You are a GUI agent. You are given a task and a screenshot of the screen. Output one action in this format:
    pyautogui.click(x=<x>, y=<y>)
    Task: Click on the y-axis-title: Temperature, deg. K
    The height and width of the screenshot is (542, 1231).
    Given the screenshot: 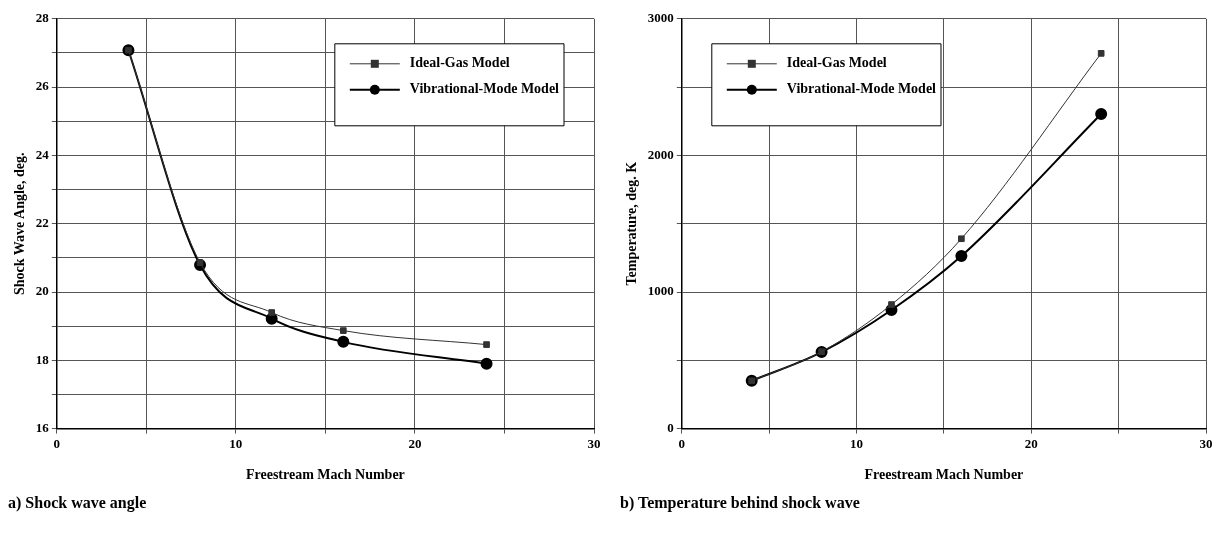 What is the action you would take?
    pyautogui.click(x=632, y=223)
    